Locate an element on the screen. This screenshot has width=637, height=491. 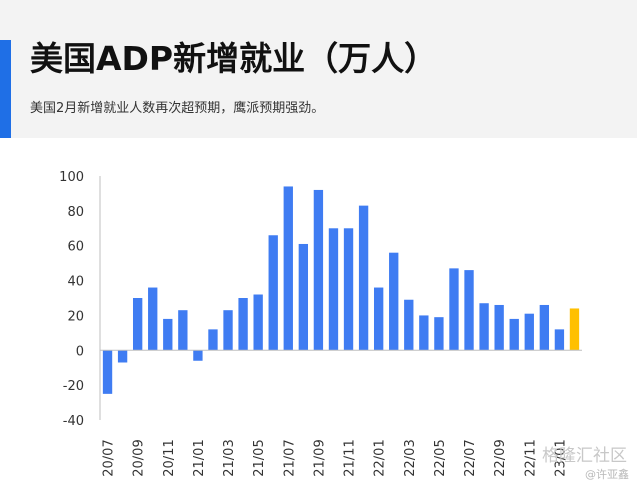
y-tick-label: 80 is located at coordinates (75, 212).